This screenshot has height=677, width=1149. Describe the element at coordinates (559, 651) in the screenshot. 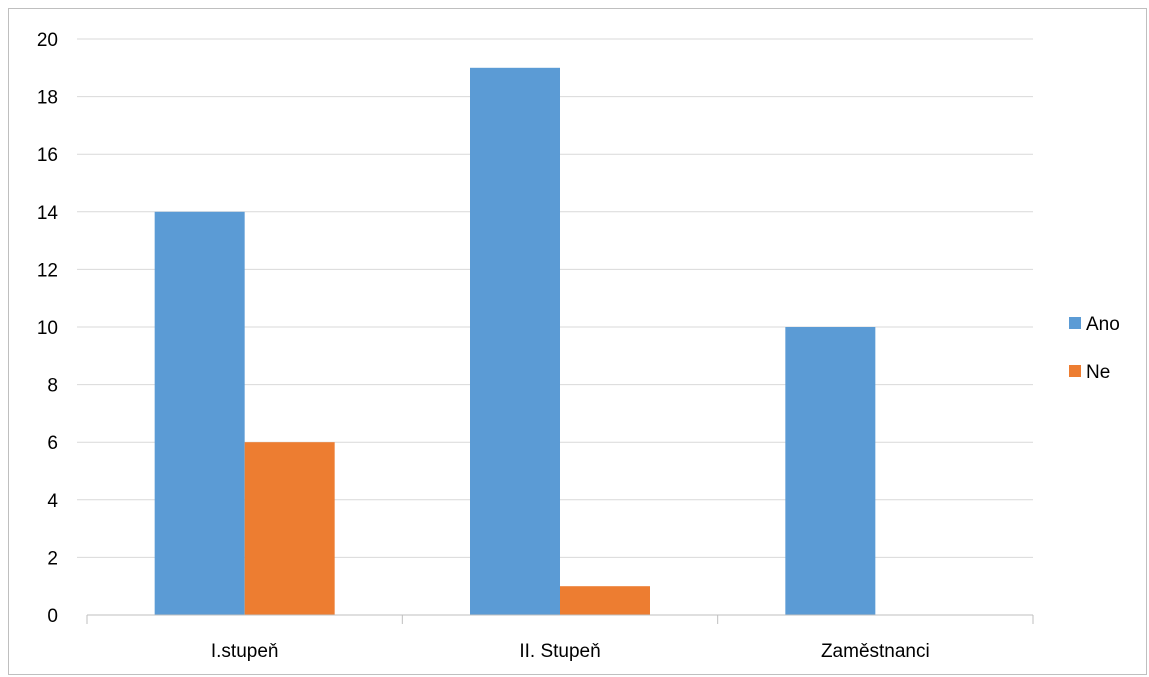

I see `x-tick-label: II. Stupeň` at that location.